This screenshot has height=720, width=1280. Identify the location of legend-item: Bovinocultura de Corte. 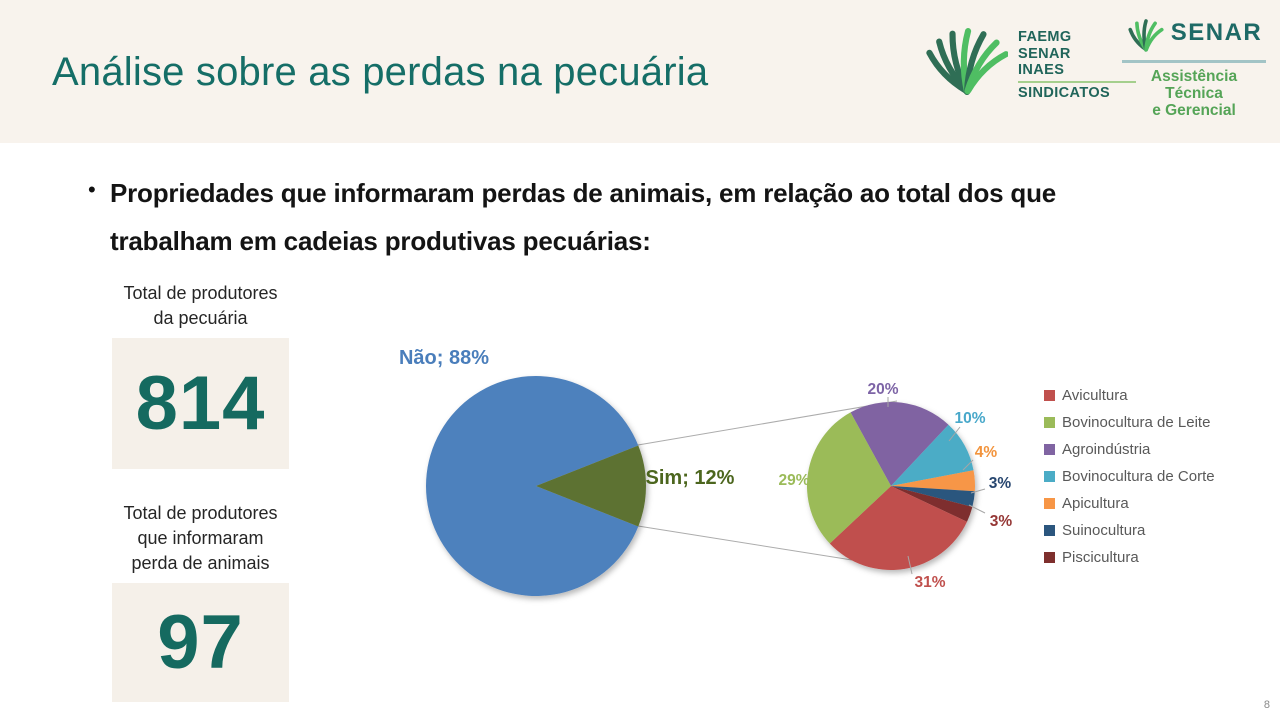
(1129, 476).